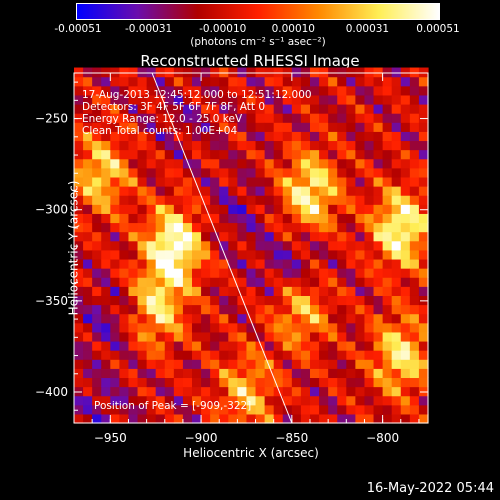  Describe the element at coordinates (172, 406) in the screenshot. I see `peak-label: Position of Peak = [-909,-322]` at that location.